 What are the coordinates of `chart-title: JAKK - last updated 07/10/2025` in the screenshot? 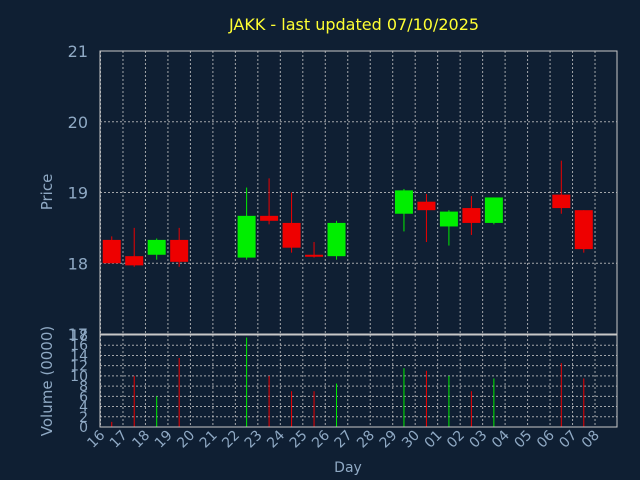 It's located at (353, 24).